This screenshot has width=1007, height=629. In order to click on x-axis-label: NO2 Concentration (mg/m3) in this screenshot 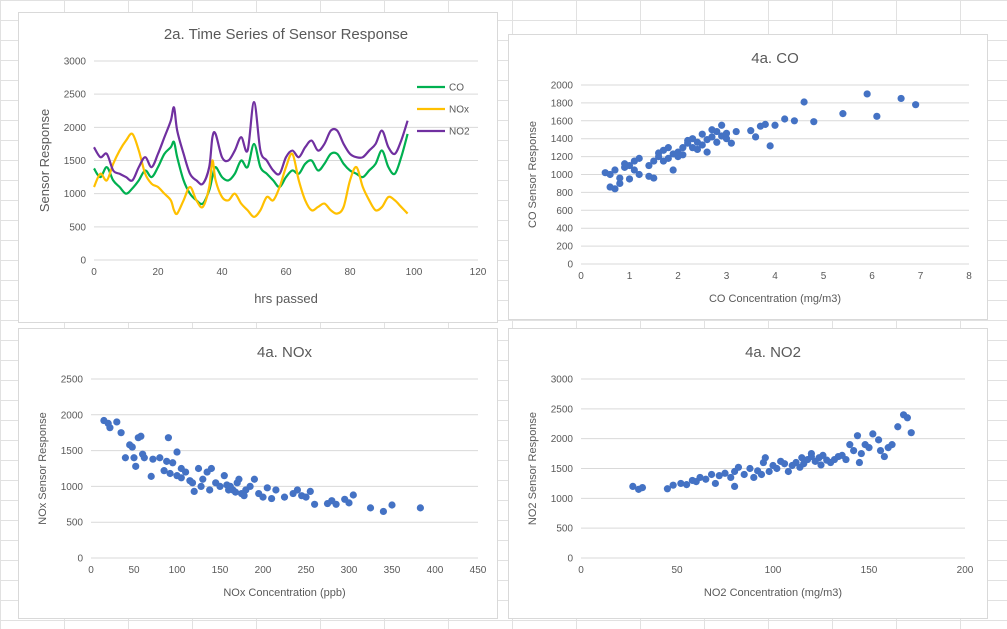, I will do `click(773, 593)`.